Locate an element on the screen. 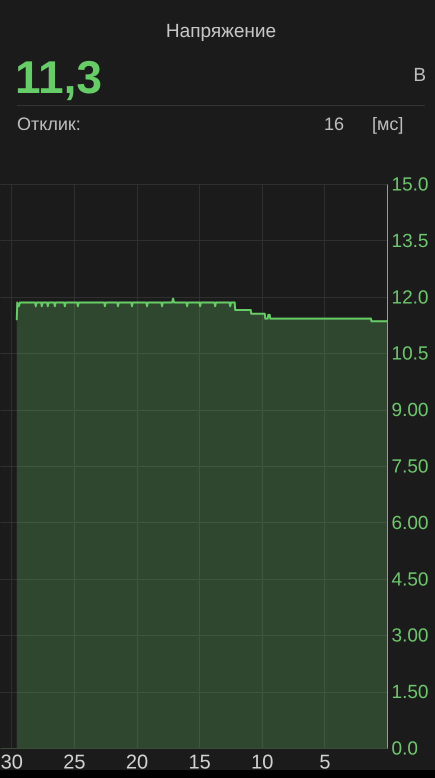  y-tick-label: 6.00 is located at coordinates (410, 523).